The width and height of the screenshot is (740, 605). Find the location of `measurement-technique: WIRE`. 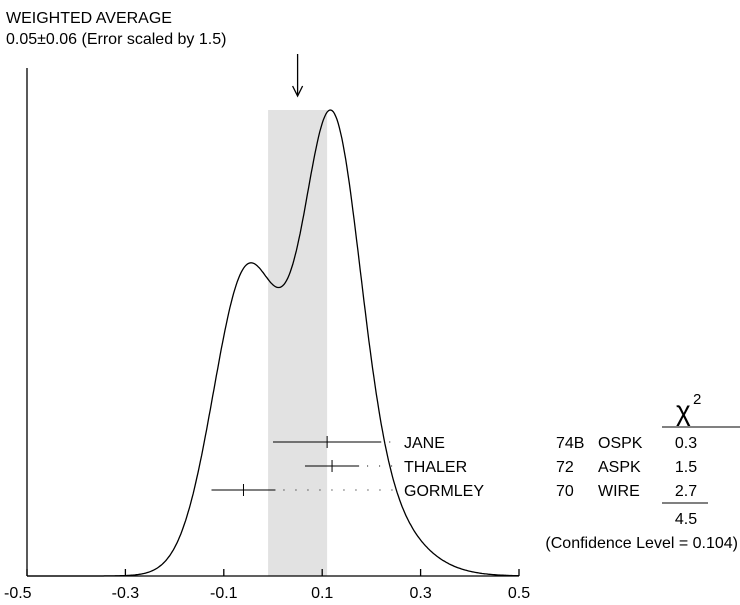

measurement-technique: WIRE is located at coordinates (619, 491).